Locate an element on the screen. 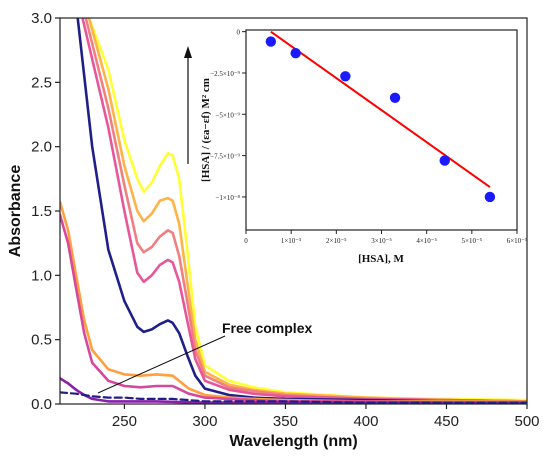 This screenshot has width=550, height=458. main-x-tick-label: 400 is located at coordinates (365, 421).